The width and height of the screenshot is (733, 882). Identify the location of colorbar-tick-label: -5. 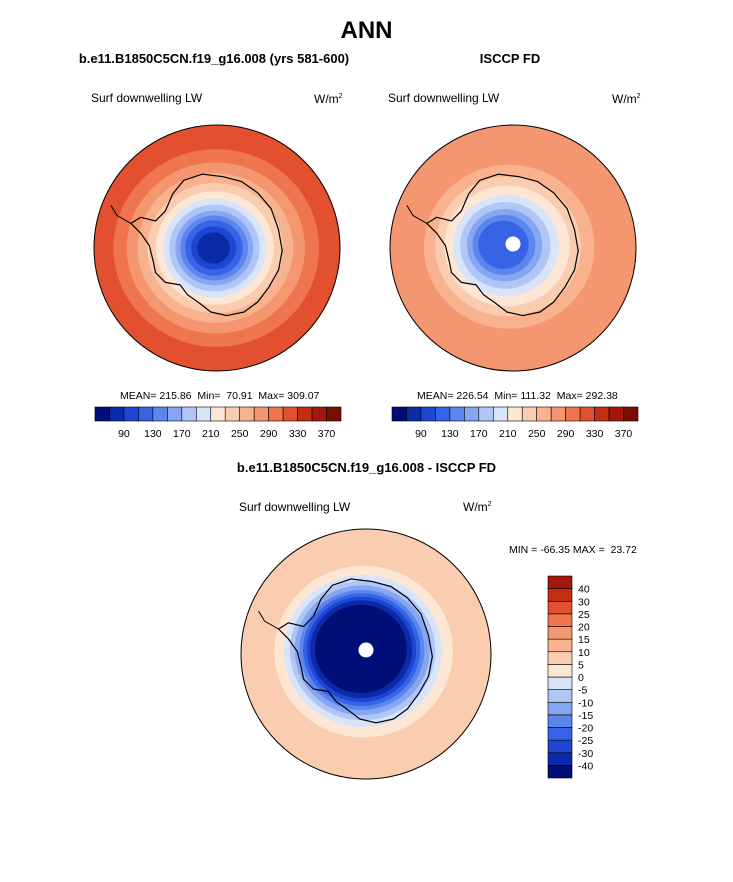
(582, 691).